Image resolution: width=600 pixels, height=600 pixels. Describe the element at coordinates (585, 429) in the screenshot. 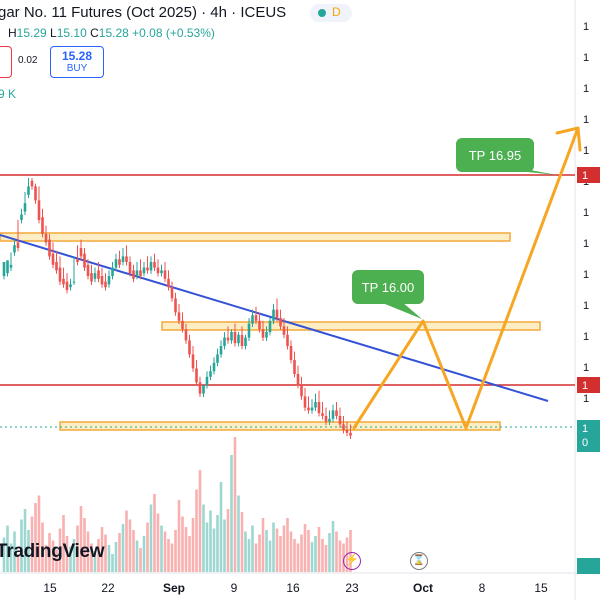

I see `last-price-tag-text: 1` at that location.